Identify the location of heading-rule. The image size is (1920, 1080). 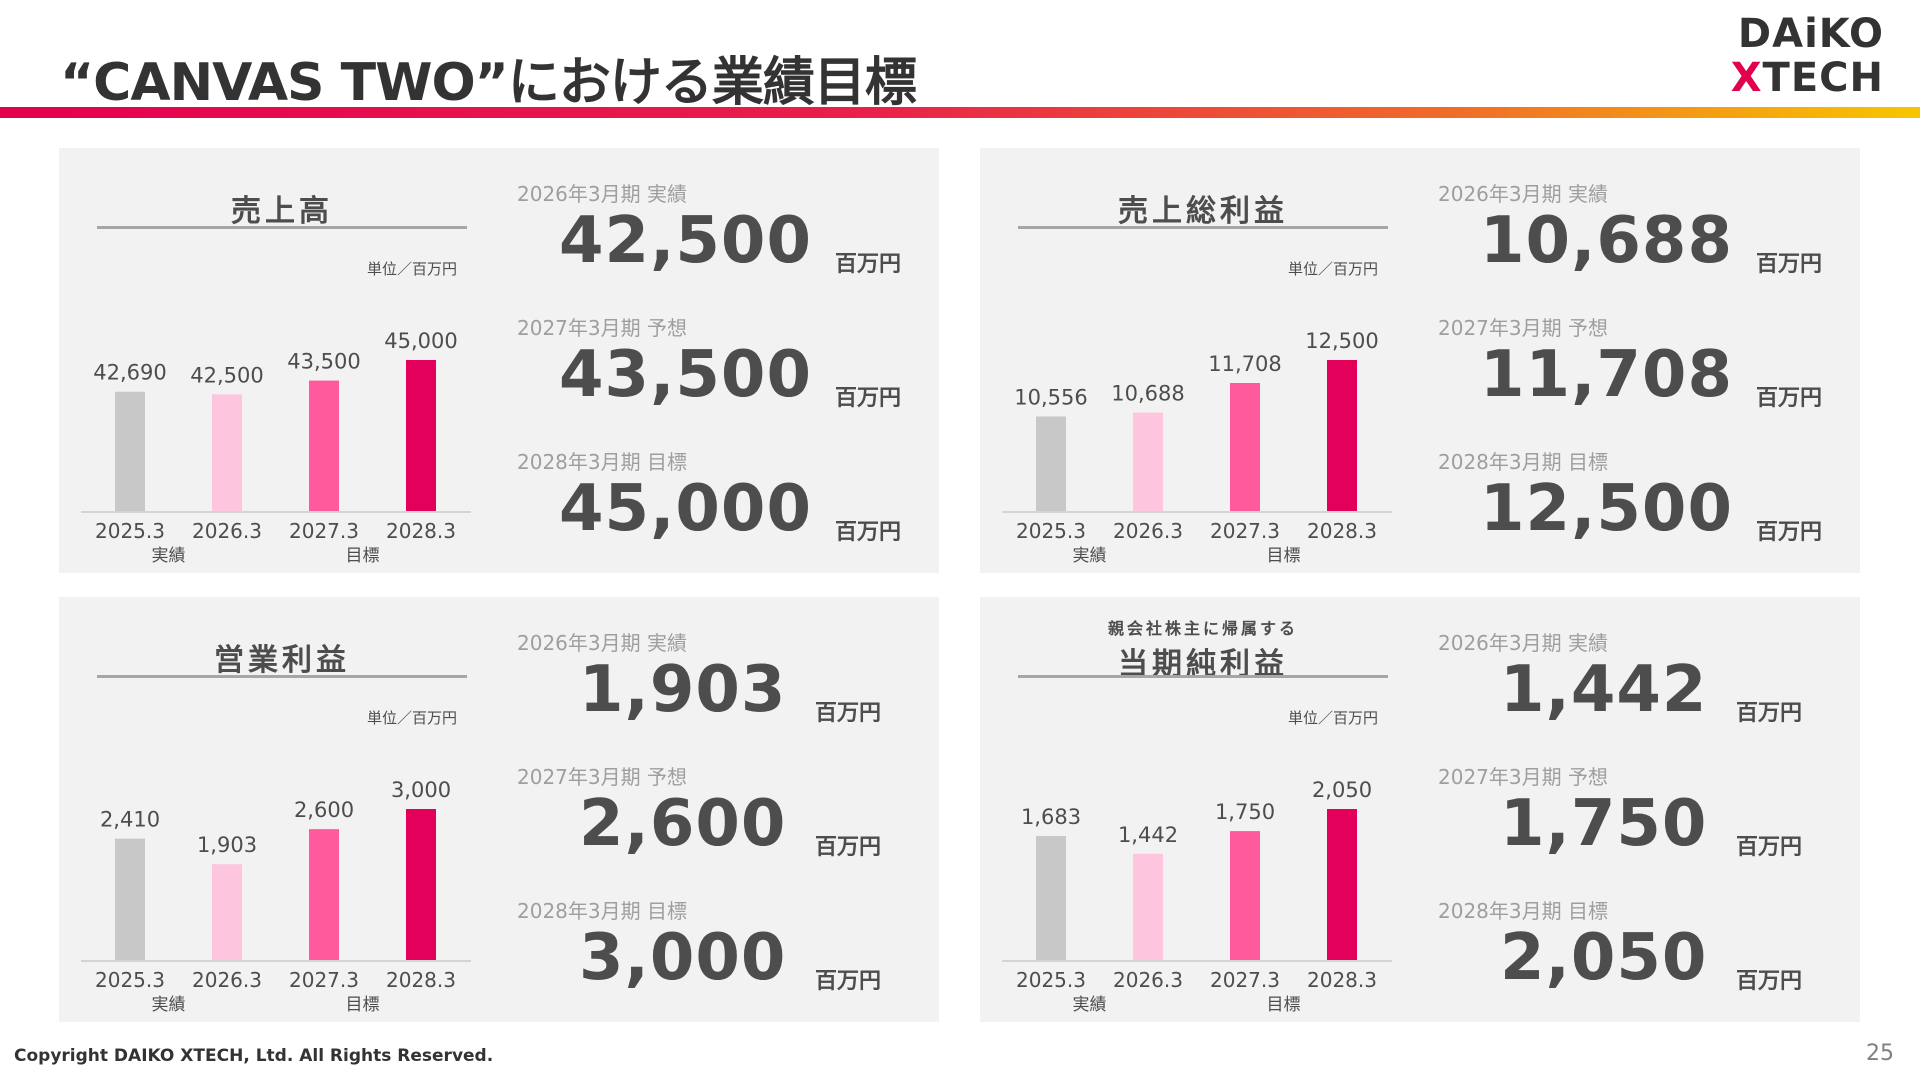
(282, 676).